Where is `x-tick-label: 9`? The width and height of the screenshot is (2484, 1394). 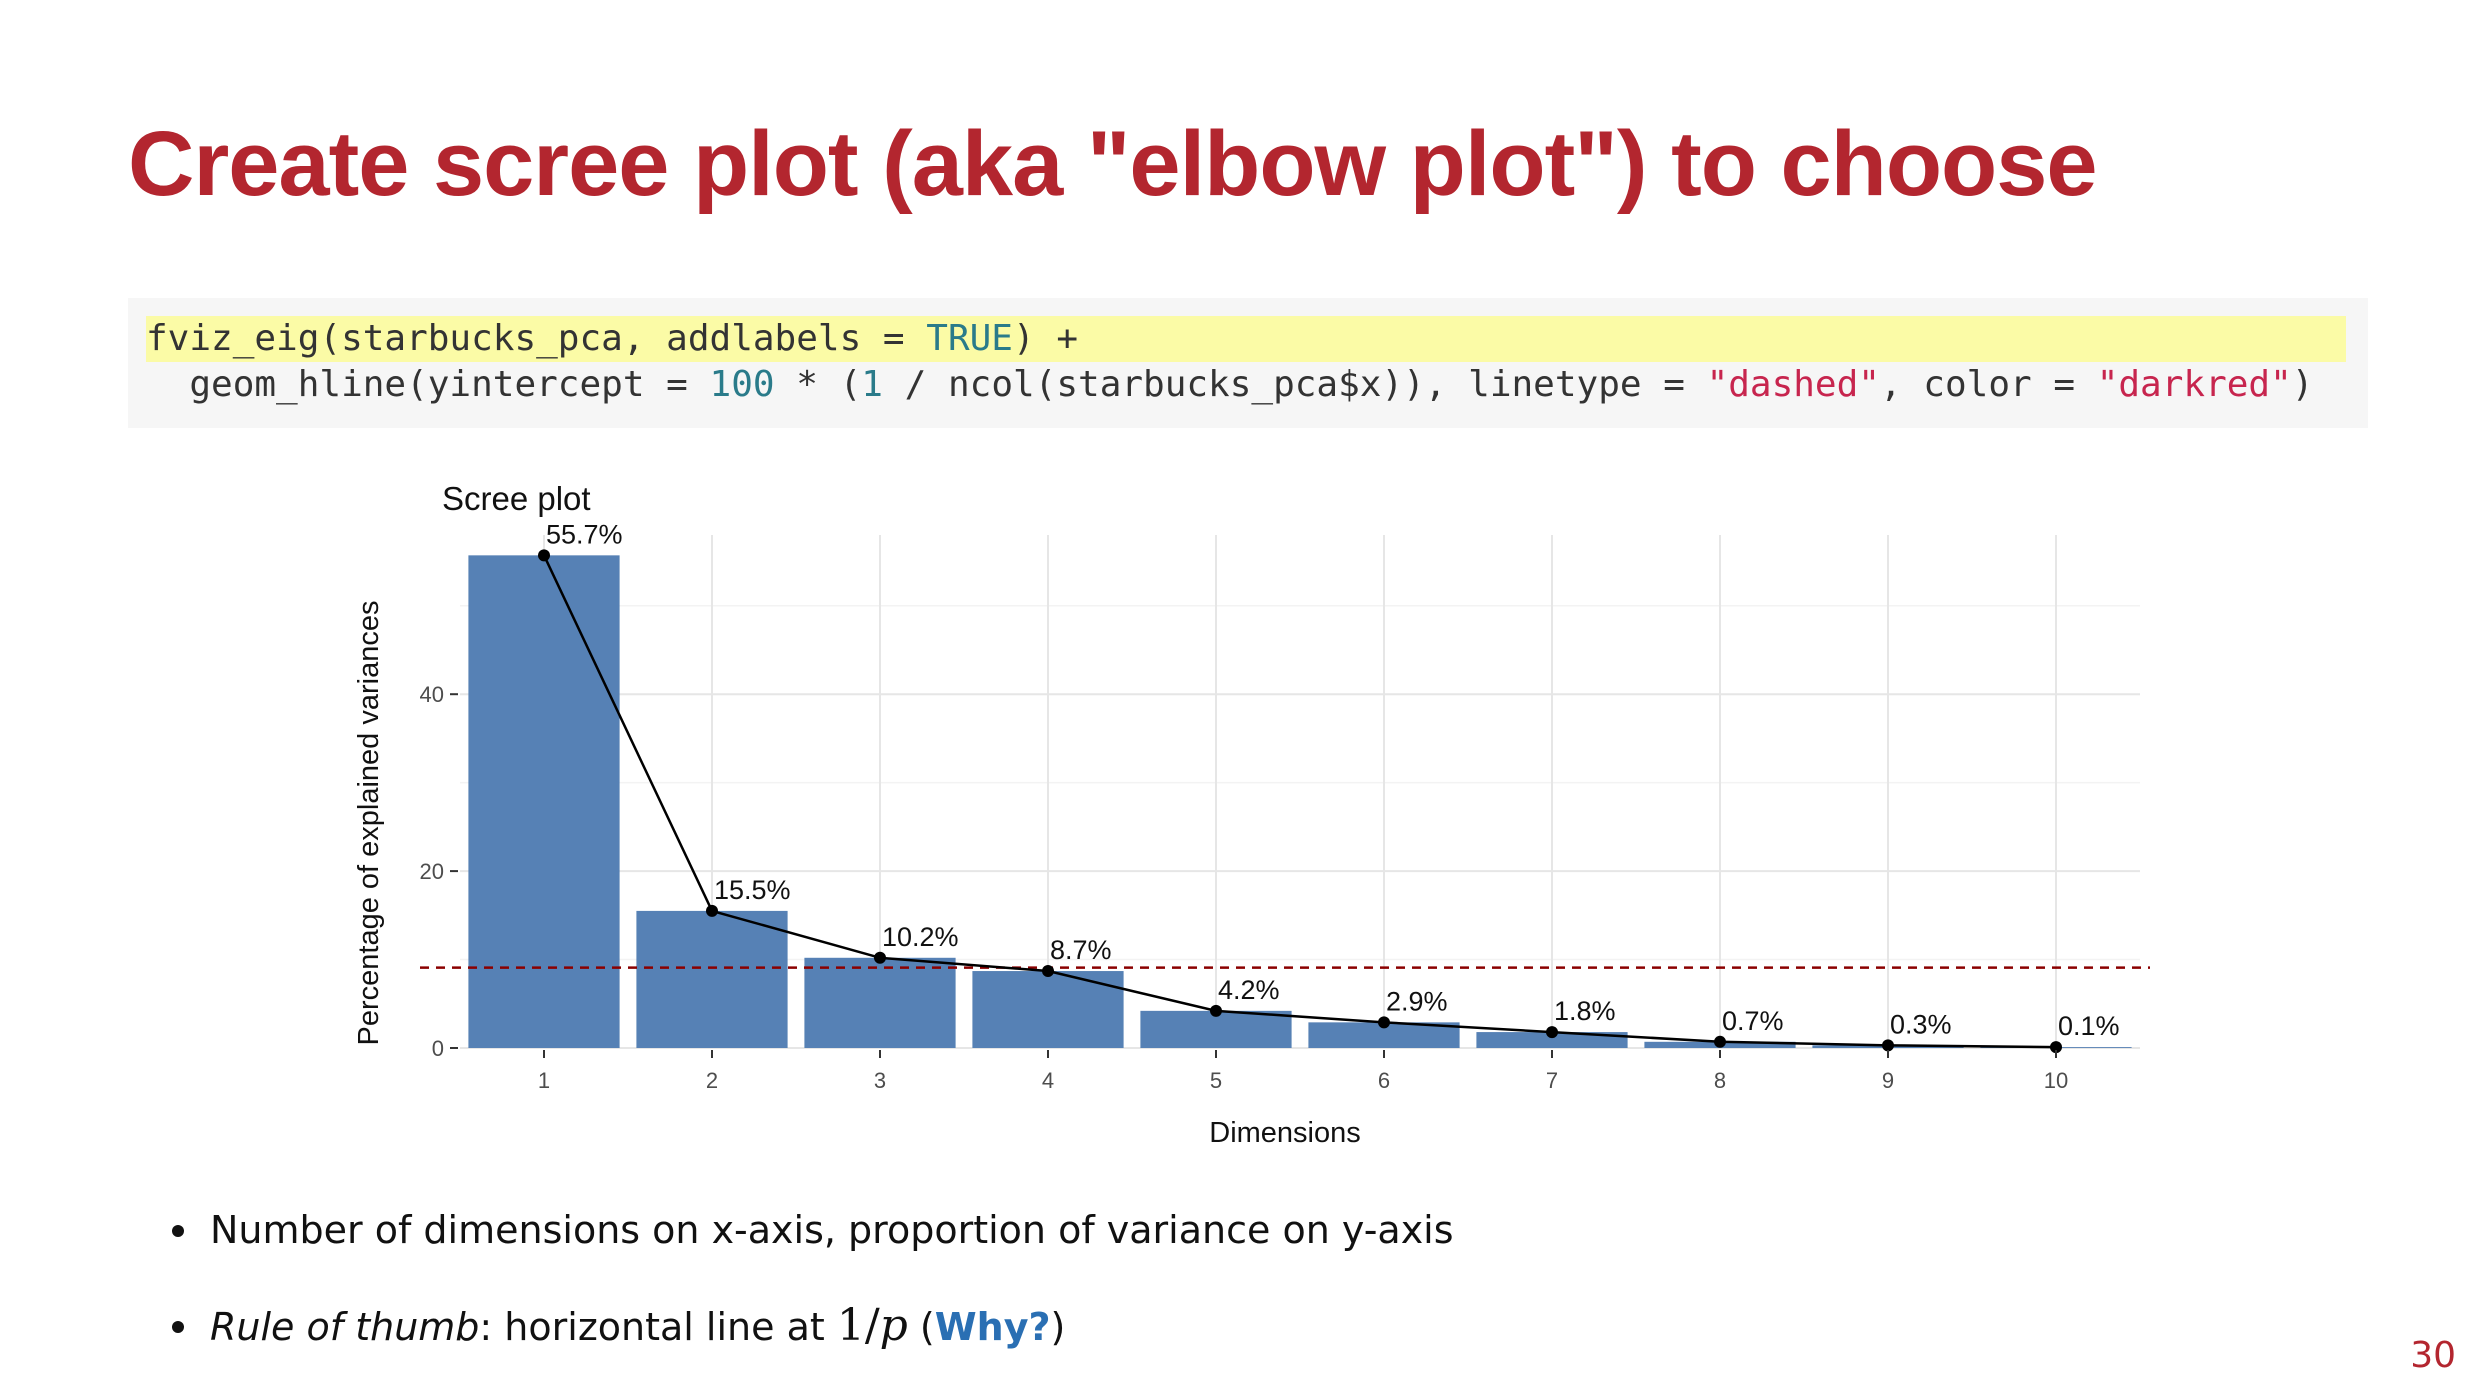 x-tick-label: 9 is located at coordinates (1888, 1080).